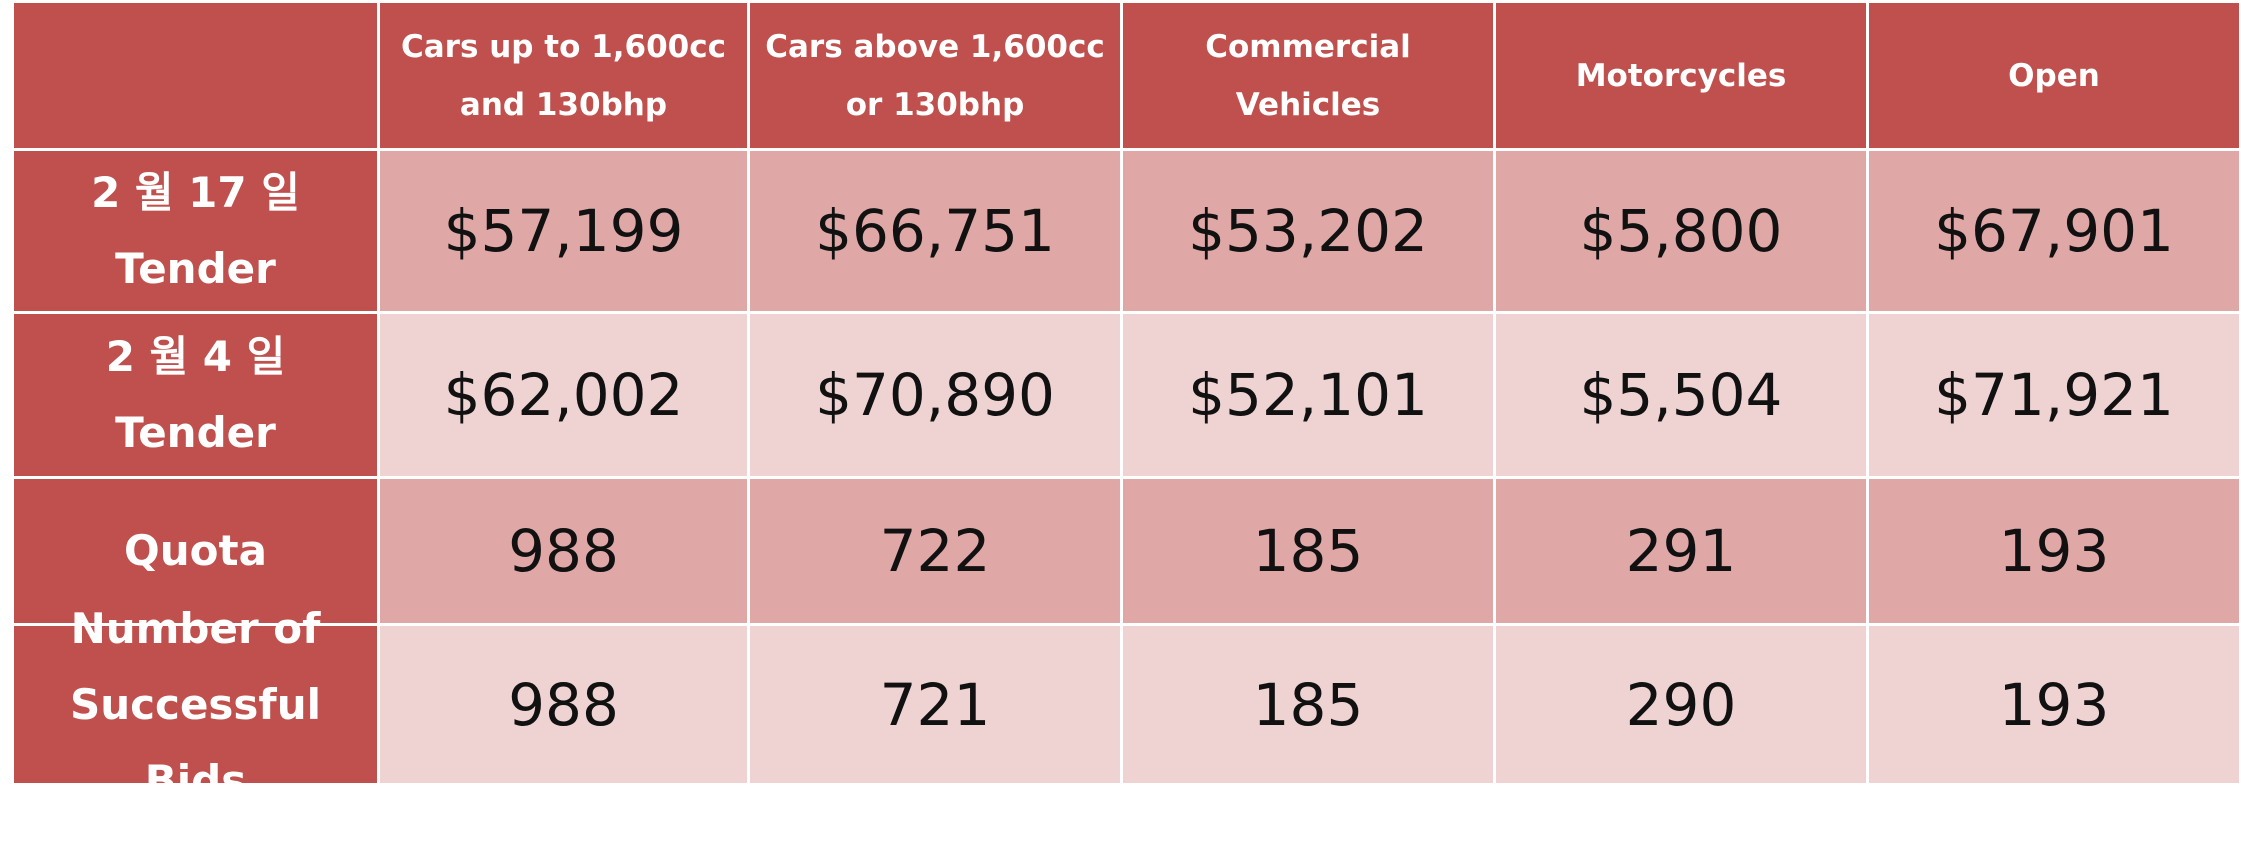 This screenshot has width=2241, height=852. What do you see at coordinates (1681, 551) in the screenshot?
I see `table-cell: 291` at bounding box center [1681, 551].